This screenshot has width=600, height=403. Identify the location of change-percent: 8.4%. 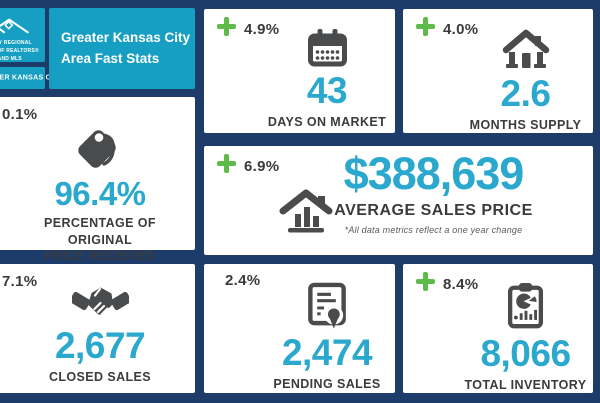
(461, 284).